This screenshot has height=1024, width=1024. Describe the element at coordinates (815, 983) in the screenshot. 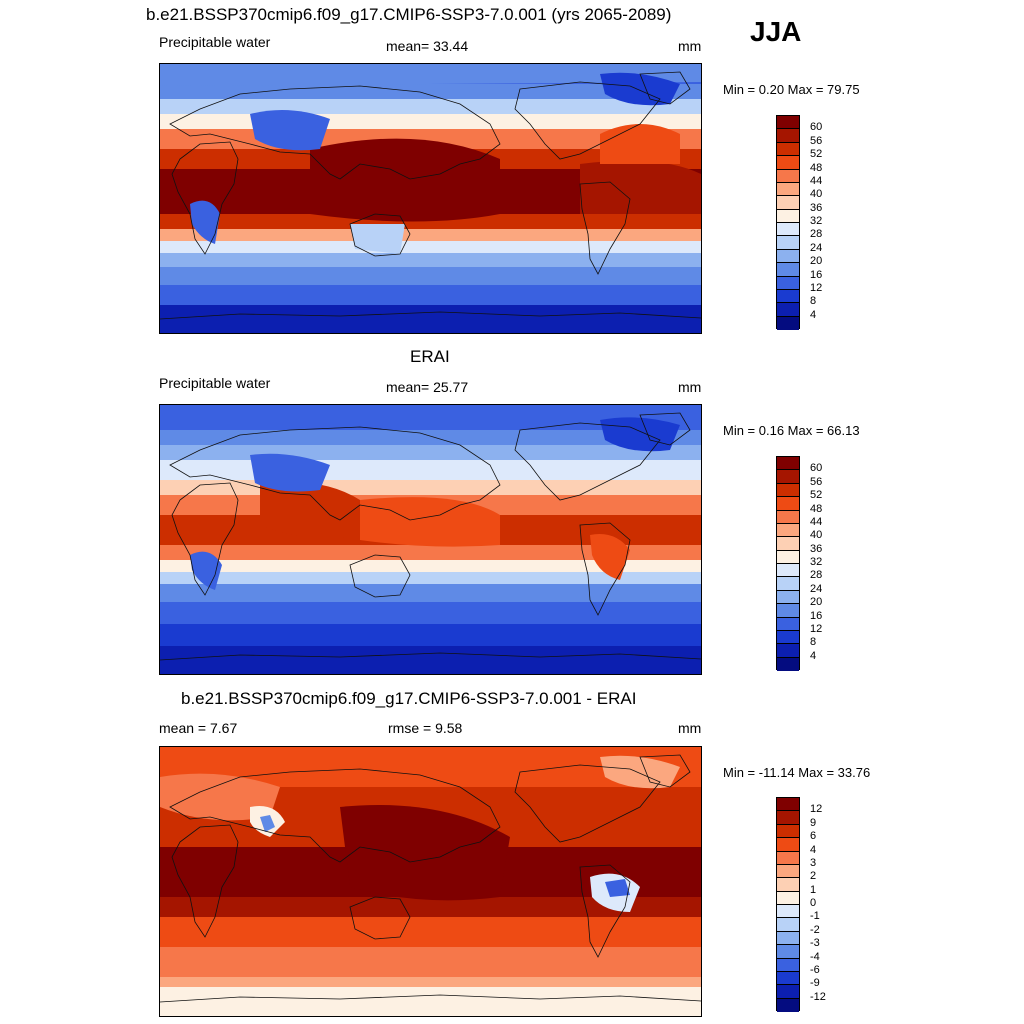

I see `colorbar-tick-label: -9` at that location.